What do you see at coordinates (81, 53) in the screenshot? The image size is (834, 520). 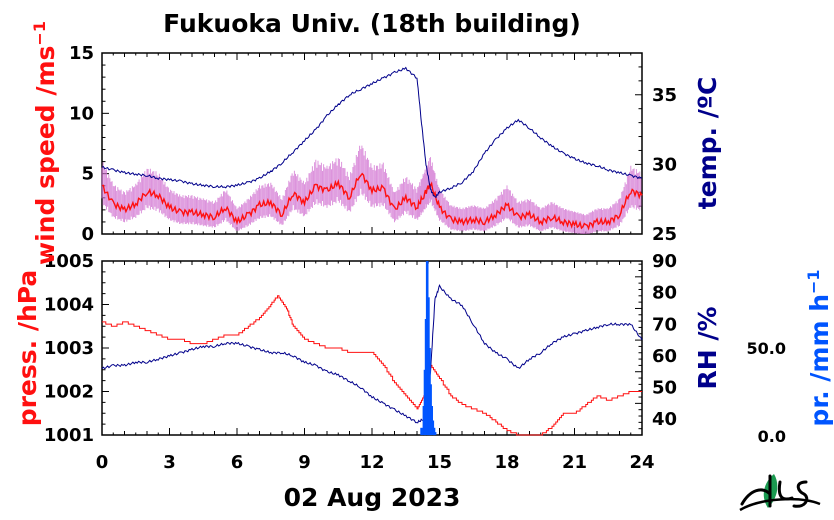 I see `left-tick-label: 15` at bounding box center [81, 53].